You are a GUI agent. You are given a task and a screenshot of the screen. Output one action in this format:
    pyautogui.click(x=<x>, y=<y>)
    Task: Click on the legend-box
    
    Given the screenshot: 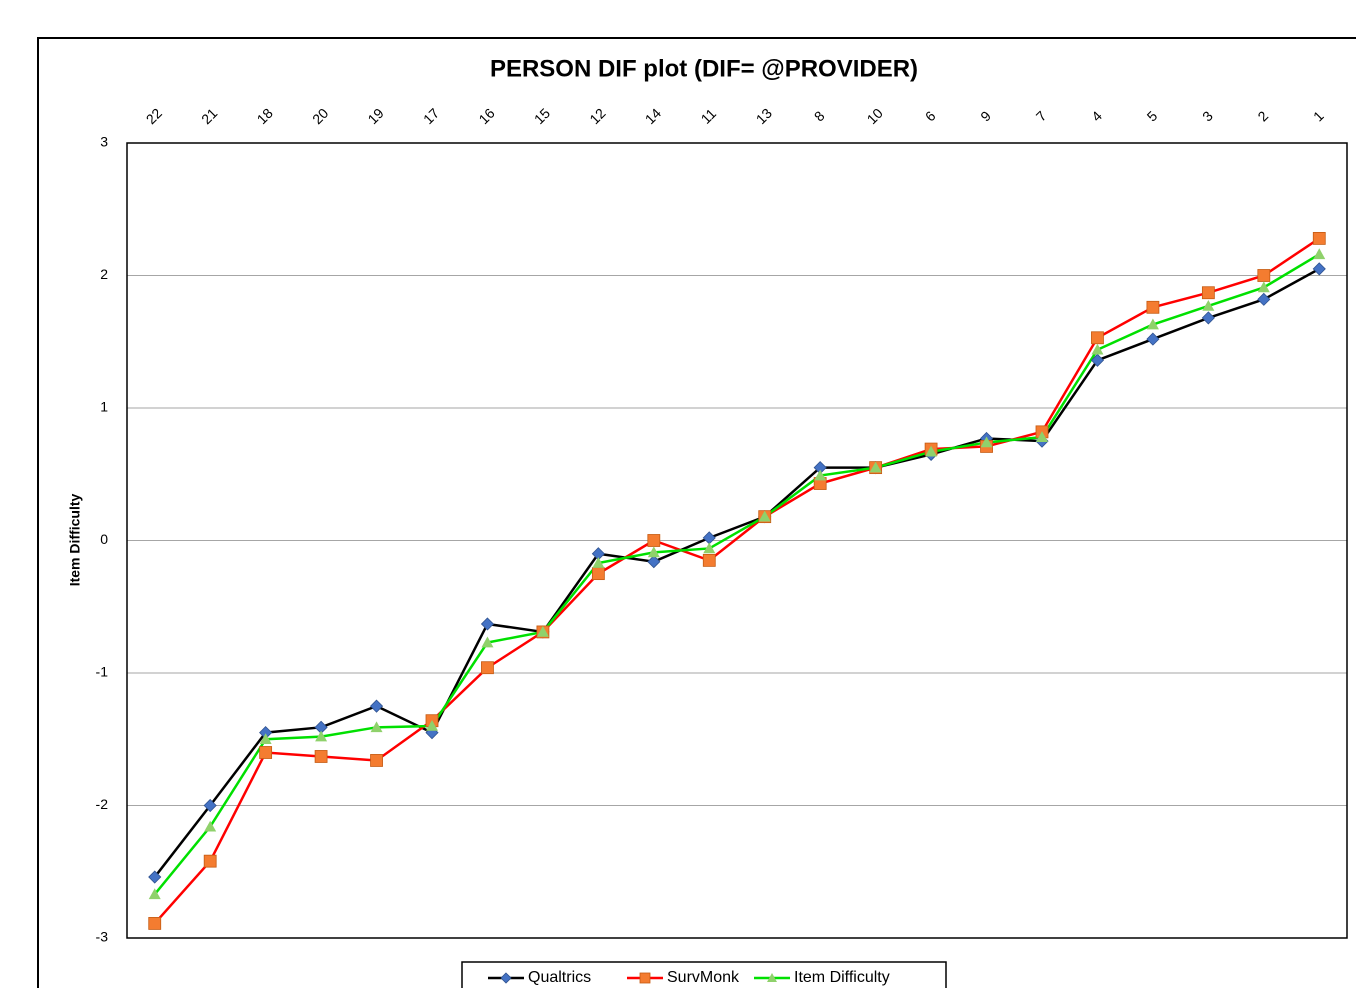 What is the action you would take?
    pyautogui.click(x=704, y=974)
    